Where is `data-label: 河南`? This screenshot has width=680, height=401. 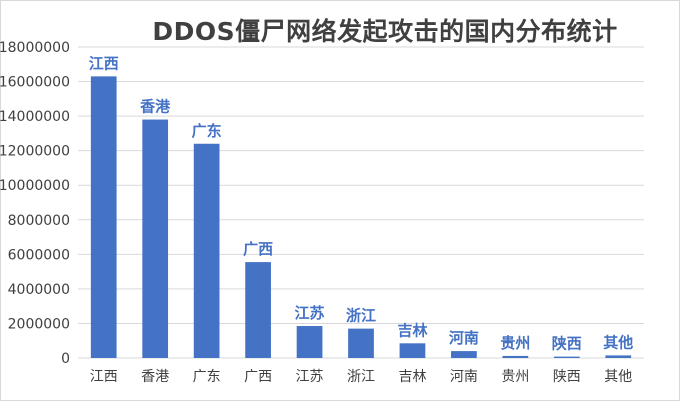 data-label: 河南 is located at coordinates (464, 338).